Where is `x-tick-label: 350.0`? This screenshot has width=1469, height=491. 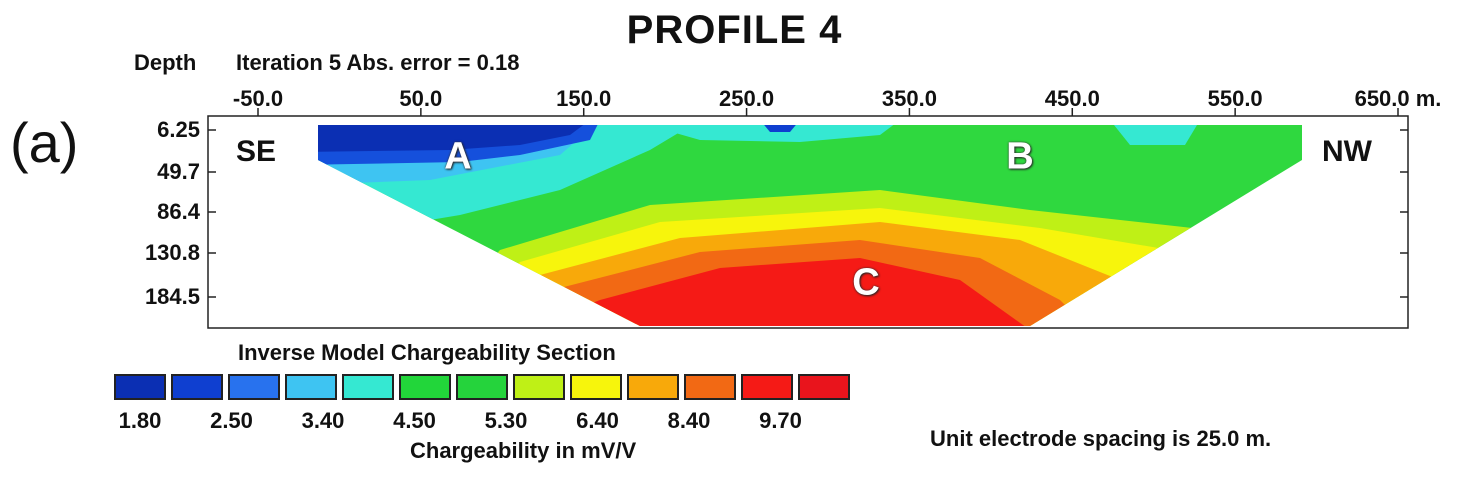
x-tick-label: 350.0 is located at coordinates (909, 98).